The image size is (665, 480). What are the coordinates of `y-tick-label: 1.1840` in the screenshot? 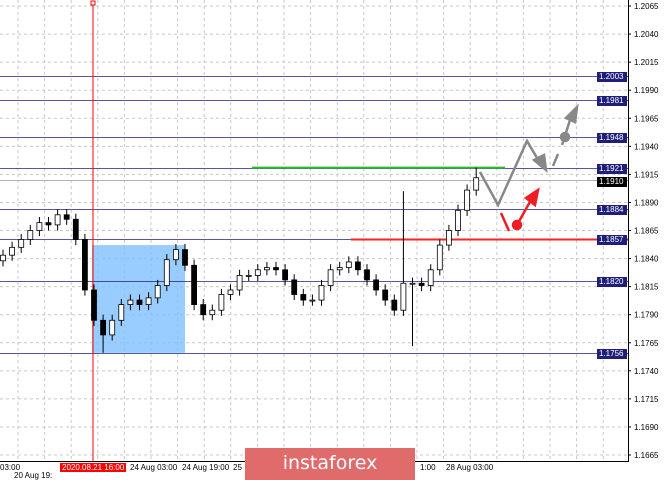 It's located at (646, 259).